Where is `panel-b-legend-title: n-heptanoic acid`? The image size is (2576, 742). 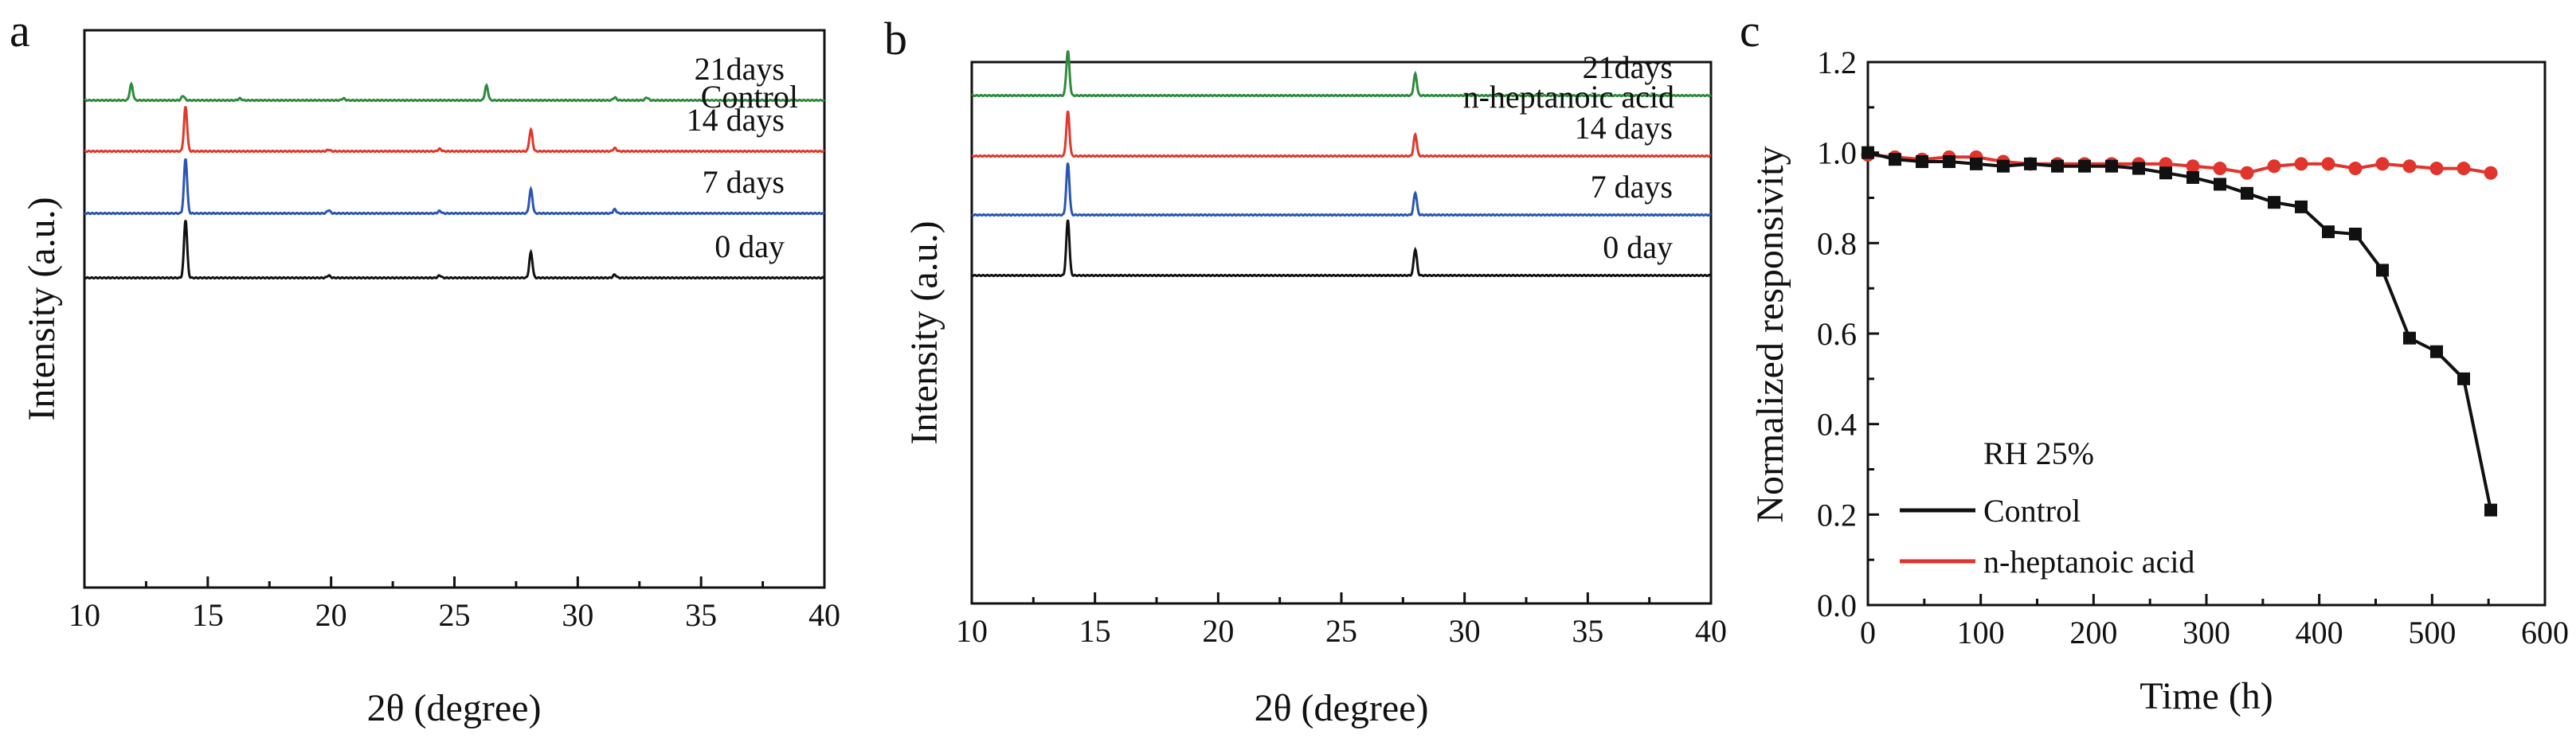 panel-b-legend-title: n-heptanoic acid is located at coordinates (1568, 97).